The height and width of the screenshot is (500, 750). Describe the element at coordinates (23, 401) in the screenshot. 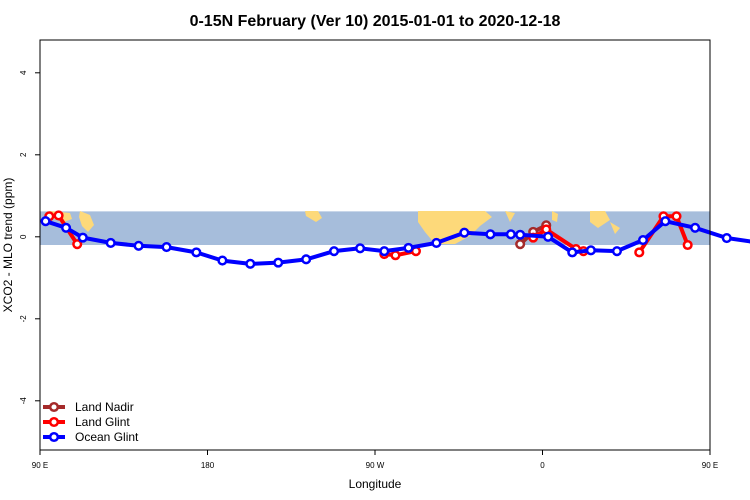

I see `y-tick-label: -4` at that location.